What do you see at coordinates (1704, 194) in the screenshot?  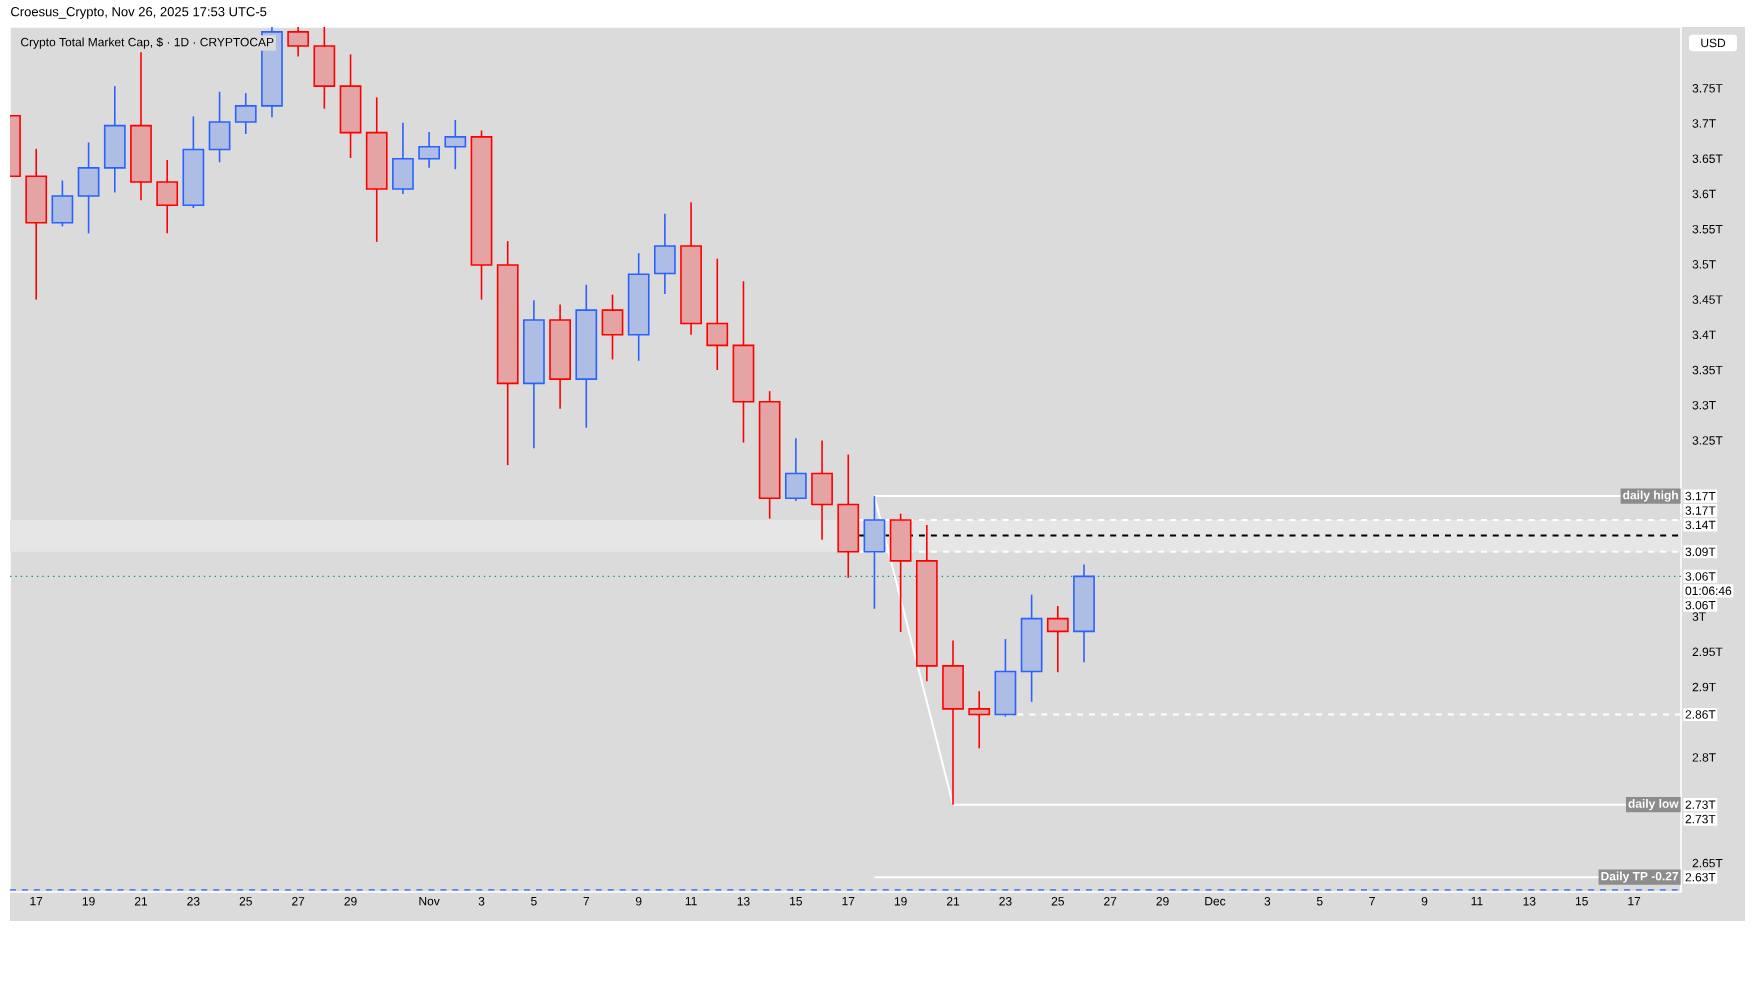 I see `y-tick-label: 3.6T` at bounding box center [1704, 194].